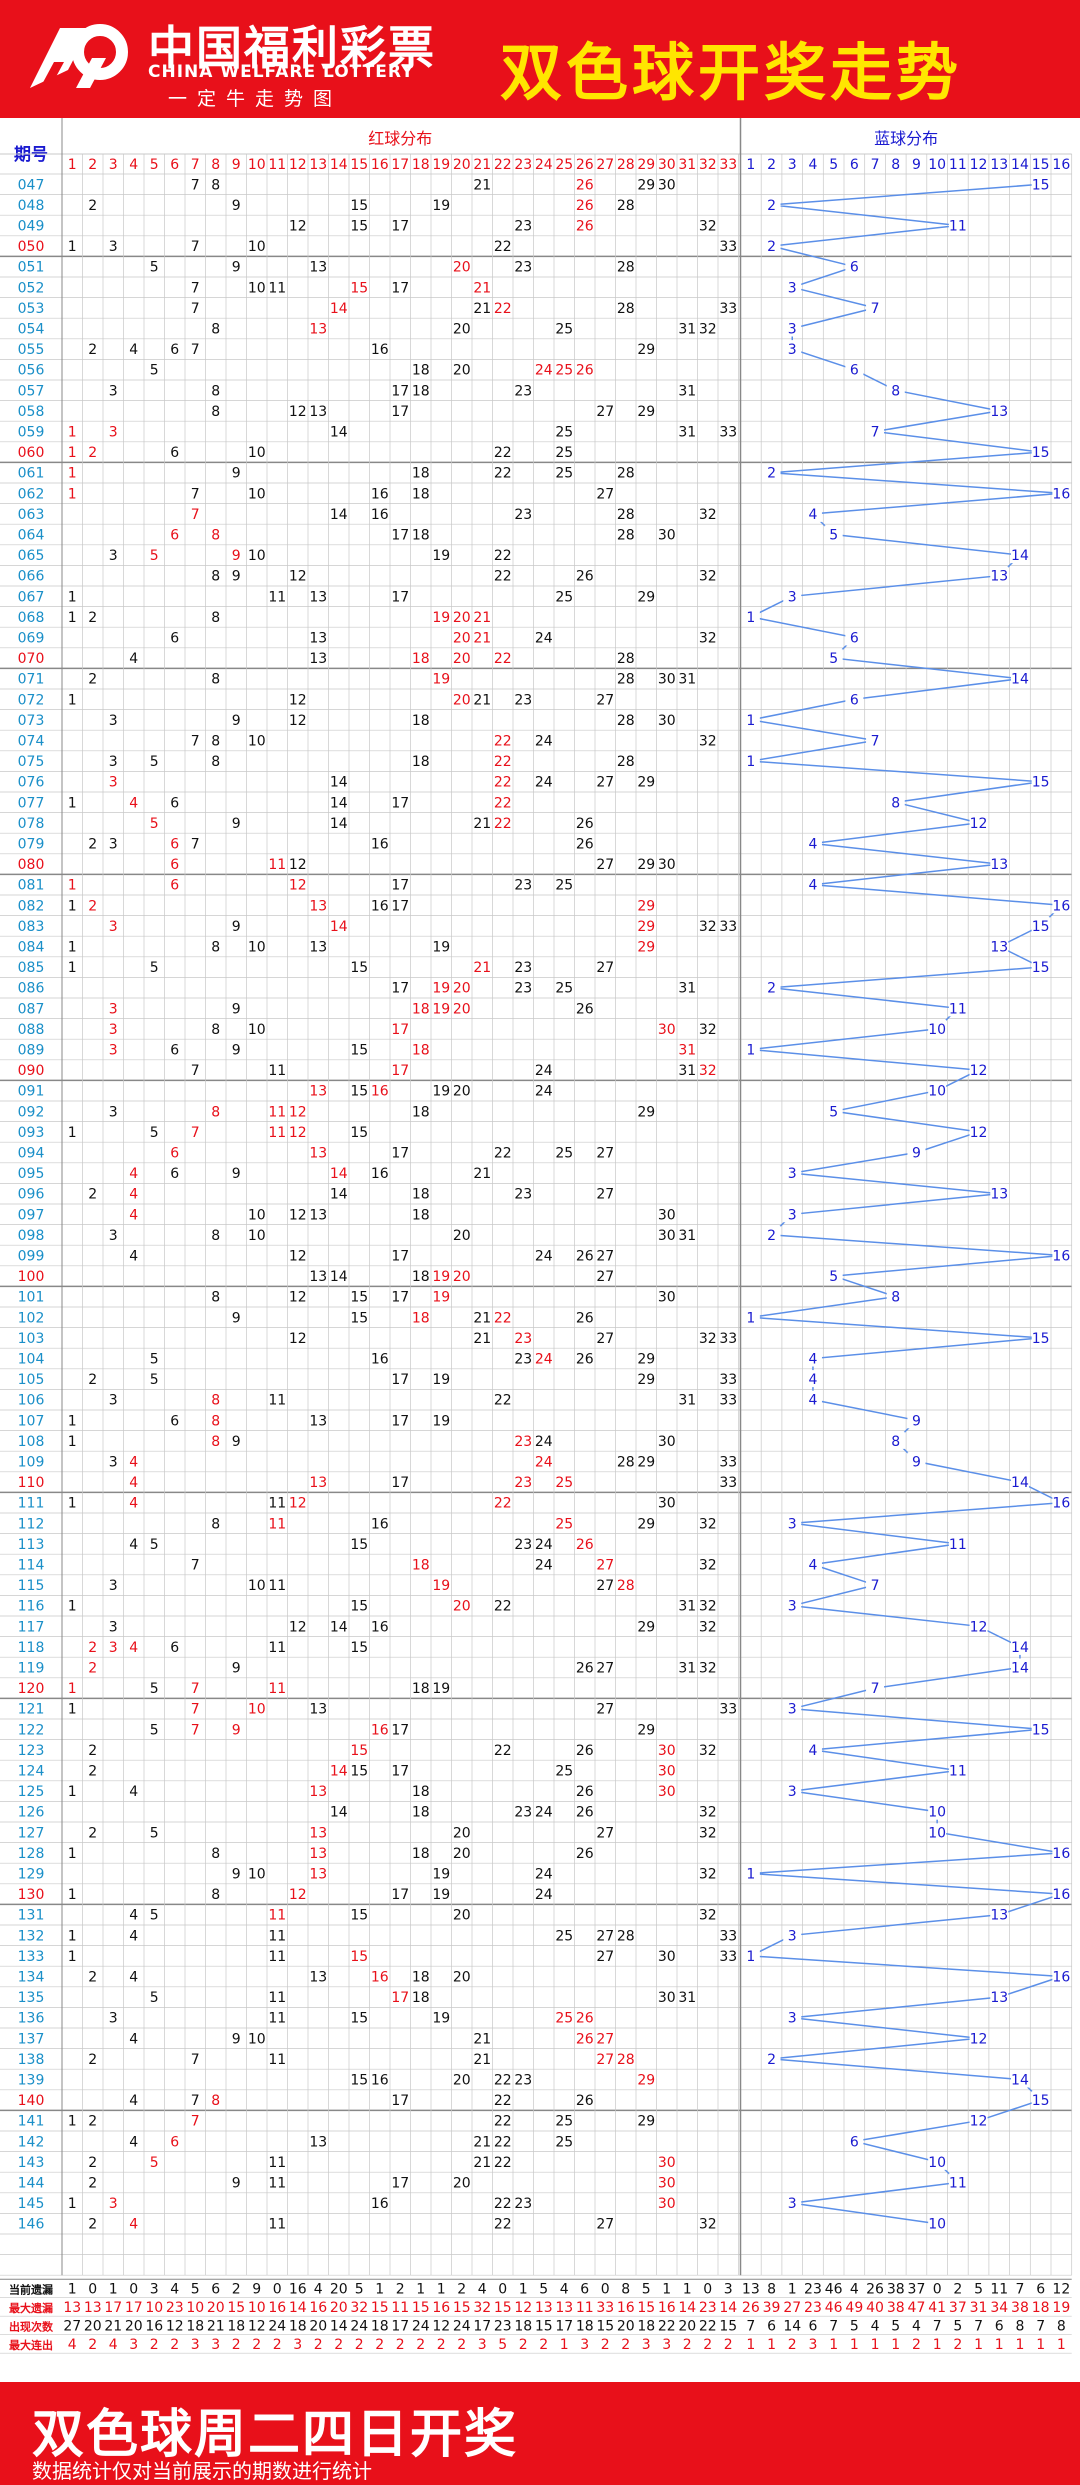  I want to click on red-number-header: 5, so click(154, 165).